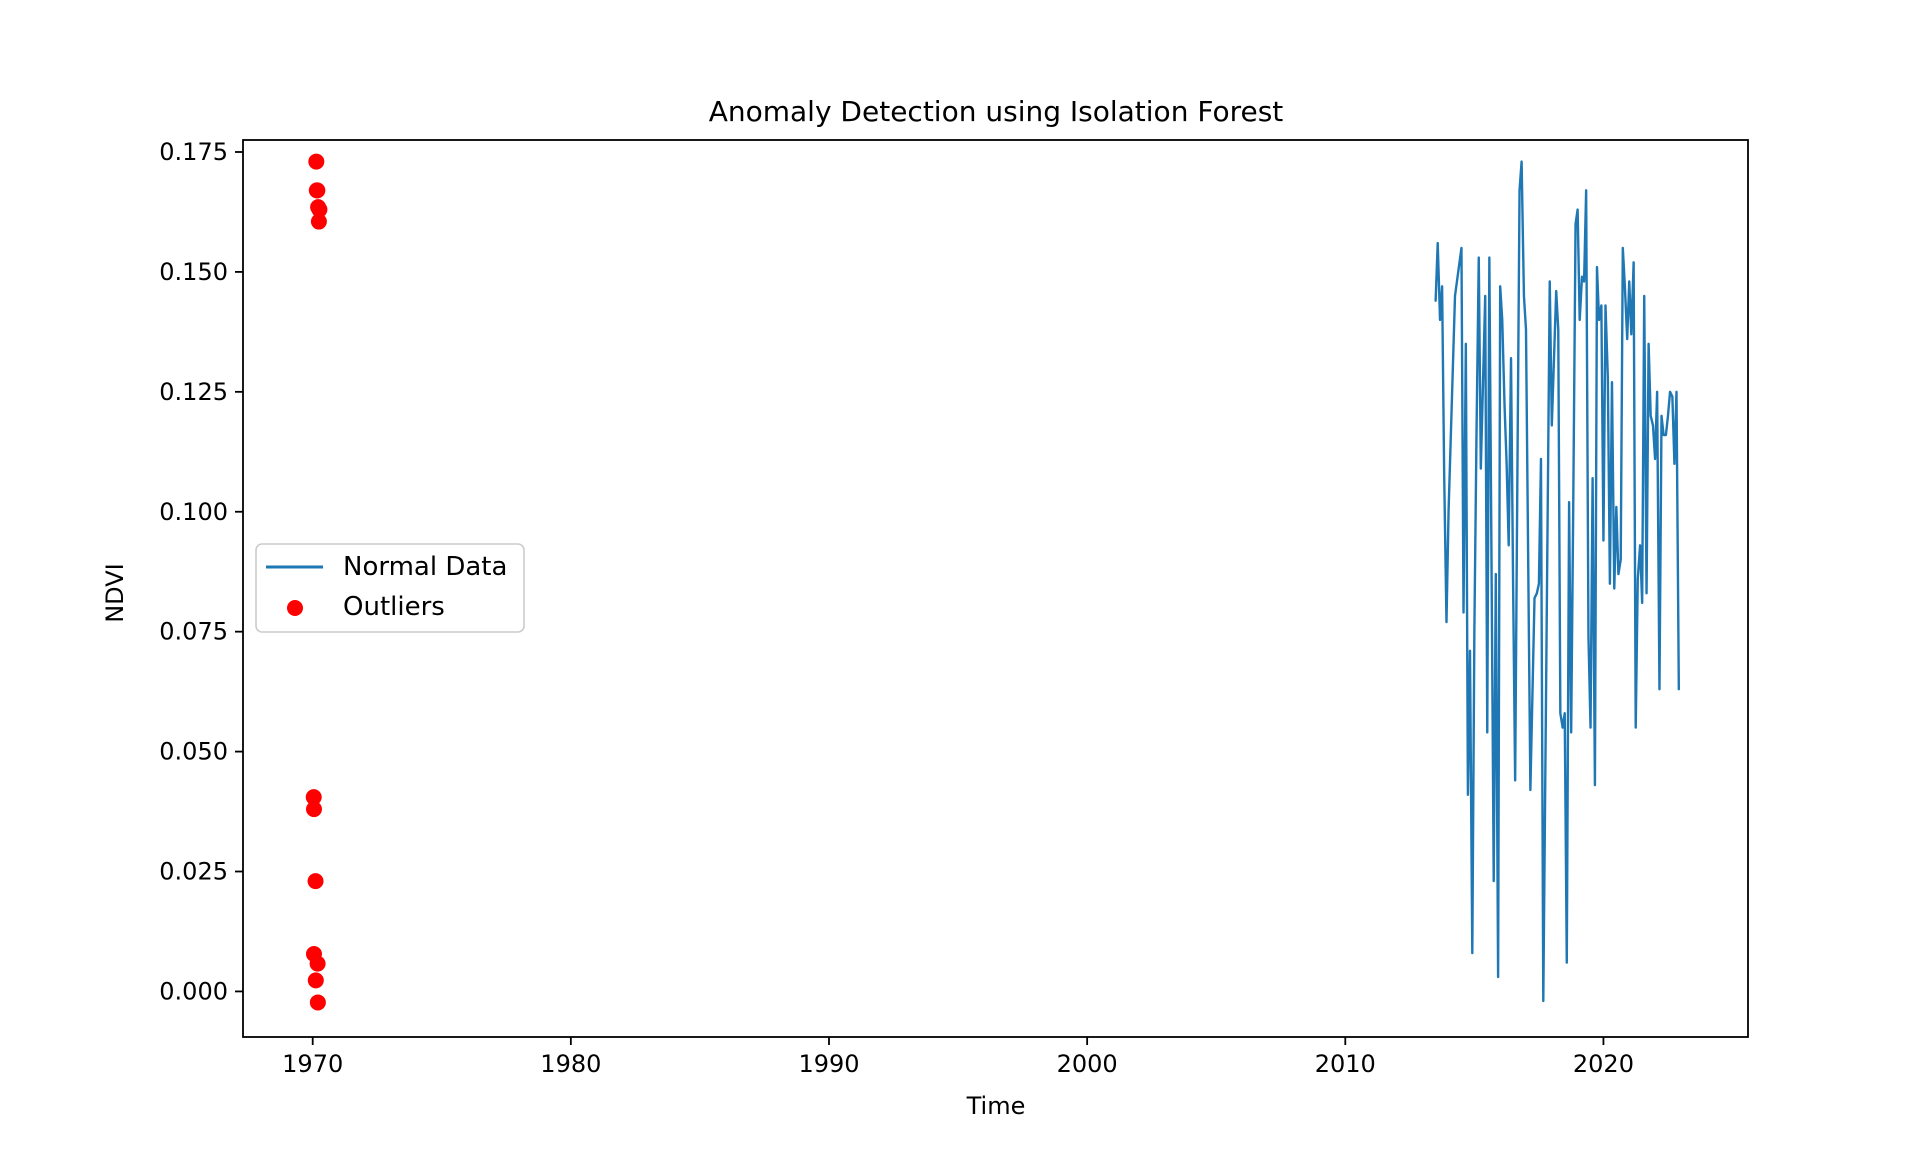  I want to click on legend-swatch-dot, so click(295, 608).